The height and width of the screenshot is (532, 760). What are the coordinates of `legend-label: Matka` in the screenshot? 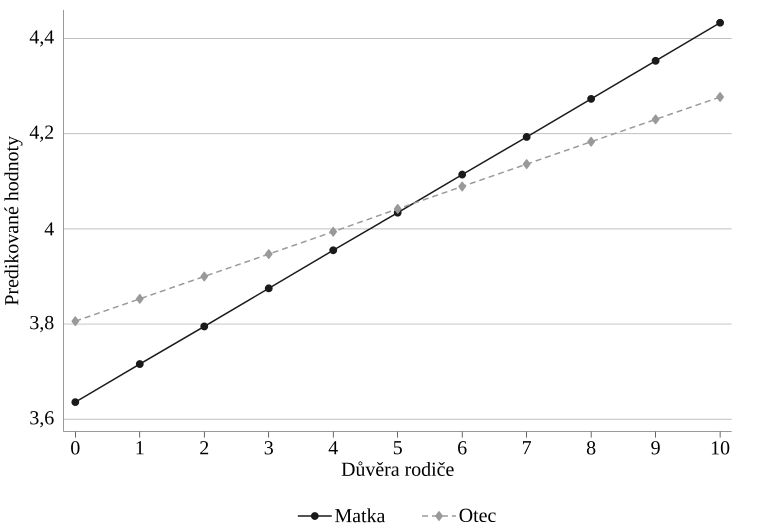 It's located at (360, 515).